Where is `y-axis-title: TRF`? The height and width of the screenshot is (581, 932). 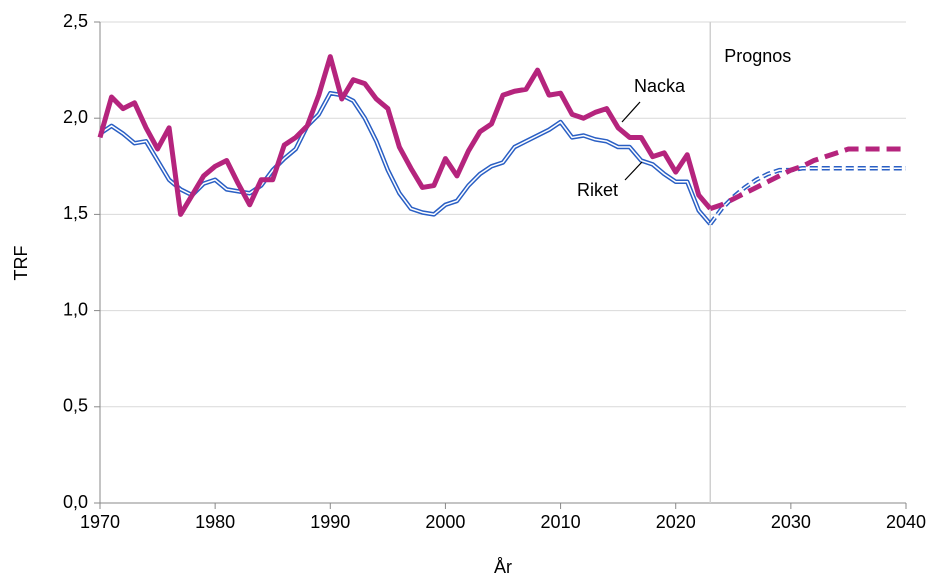 y-axis-title: TRF is located at coordinates (21, 263).